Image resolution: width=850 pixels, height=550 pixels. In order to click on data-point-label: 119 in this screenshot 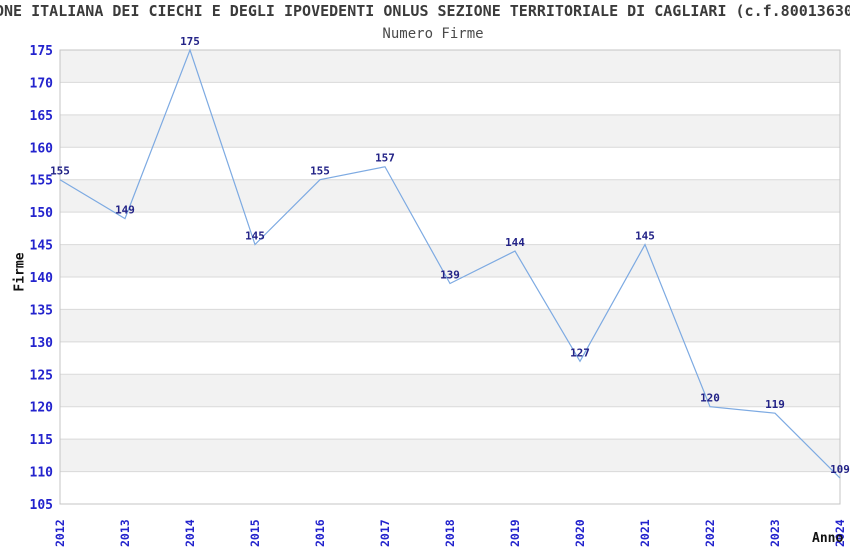, I will do `click(775, 404)`.